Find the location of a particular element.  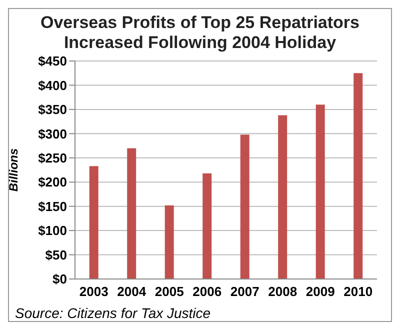

x-tick-label: 2004 is located at coordinates (132, 292).